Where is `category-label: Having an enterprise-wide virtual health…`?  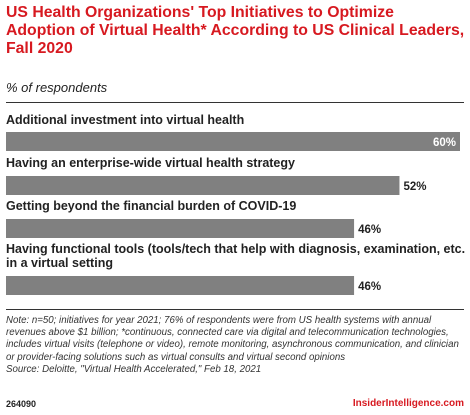
category-label: Having an enterprise-wide virtual health… is located at coordinates (150, 163).